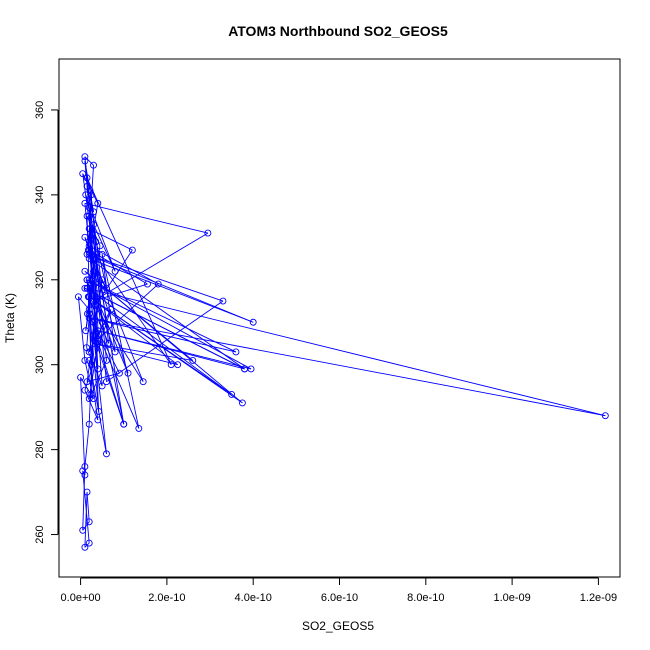 The image size is (650, 650). Describe the element at coordinates (338, 31) in the screenshot. I see `chart-title: ATOM3 Northbound SO2_GEOS5` at that location.